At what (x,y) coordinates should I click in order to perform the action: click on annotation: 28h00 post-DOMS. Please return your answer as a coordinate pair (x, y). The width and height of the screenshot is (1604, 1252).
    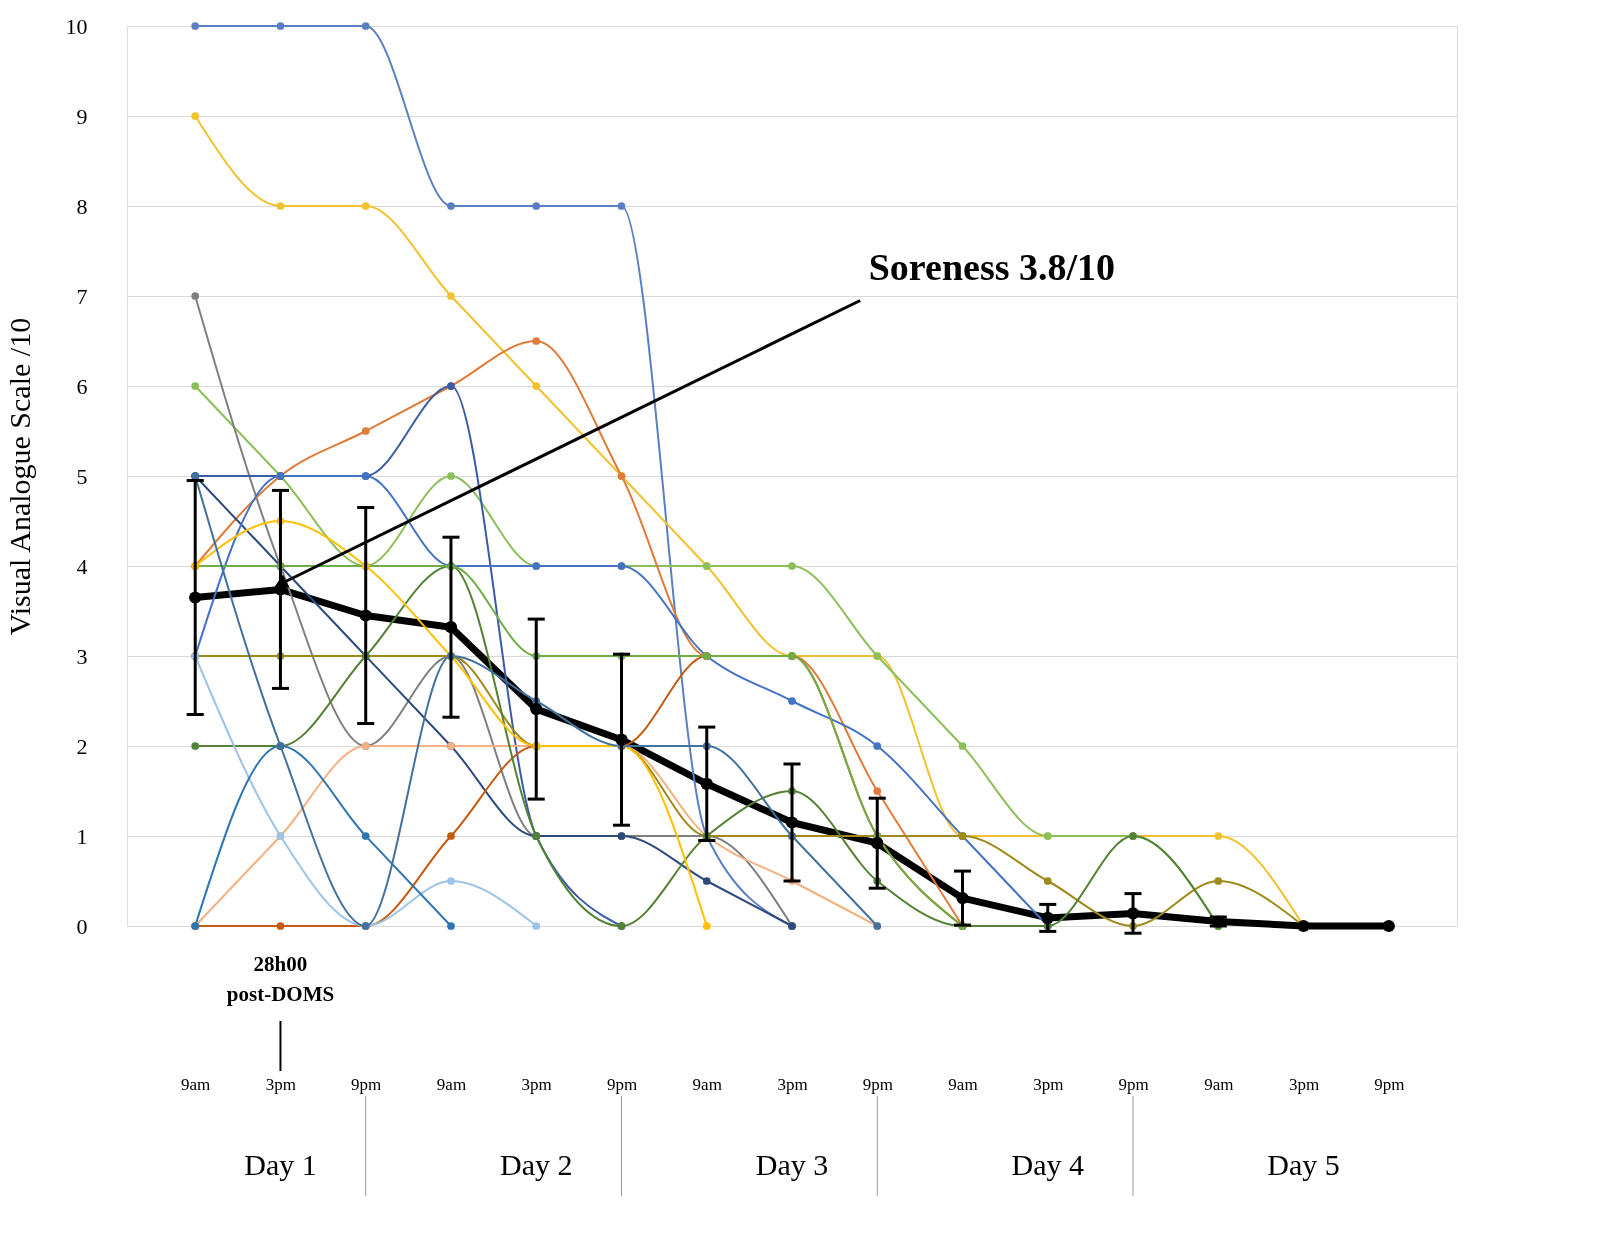
    Looking at the image, I should click on (280, 979).